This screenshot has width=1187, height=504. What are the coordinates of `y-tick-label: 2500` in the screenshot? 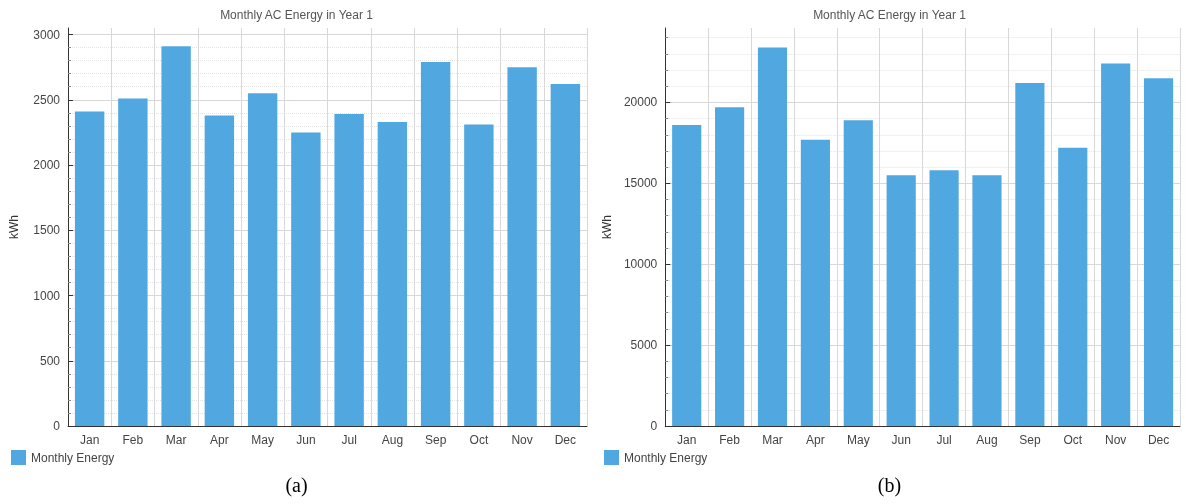 It's located at (47, 99).